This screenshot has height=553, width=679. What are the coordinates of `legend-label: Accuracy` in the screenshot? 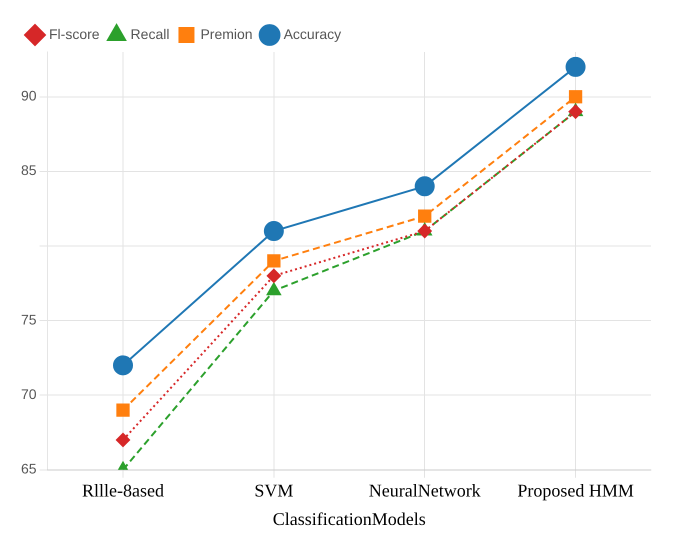 It's located at (313, 34).